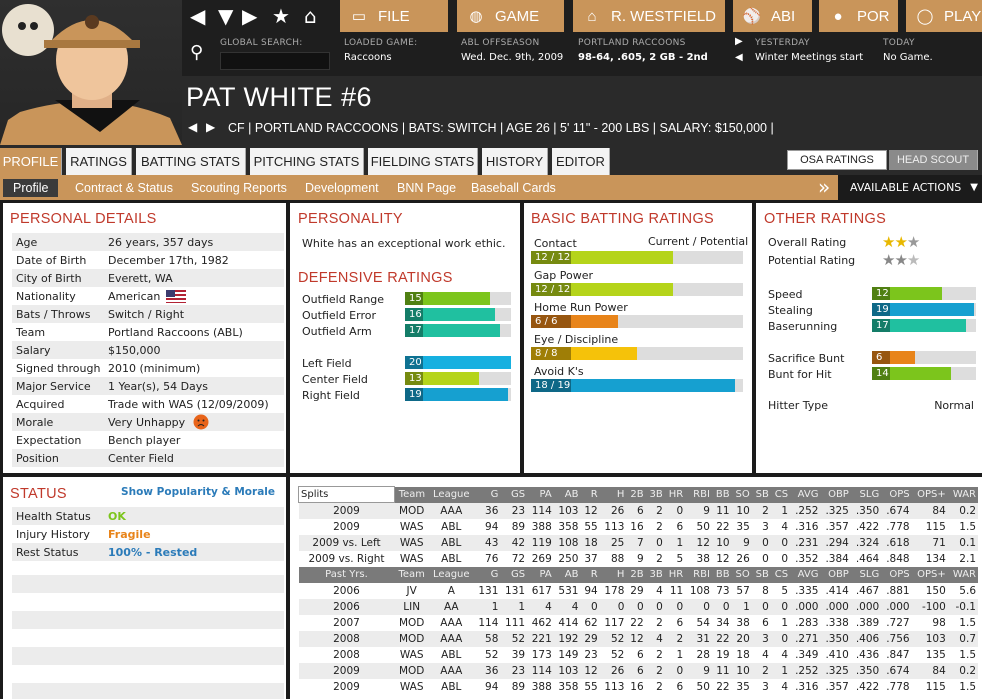 The width and height of the screenshot is (982, 699). I want to click on tab-fielding-stats: FIELDING STATS, so click(423, 161).